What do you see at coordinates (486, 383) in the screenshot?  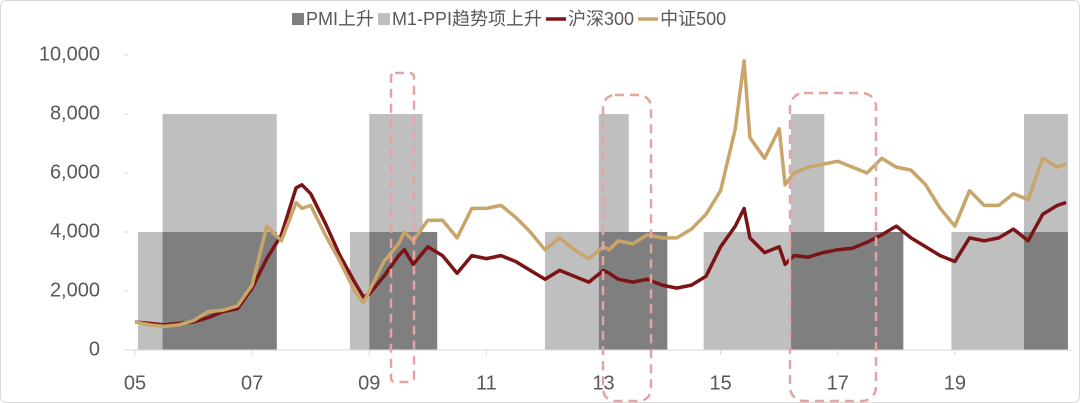 I see `x-tick-label: 11` at bounding box center [486, 383].